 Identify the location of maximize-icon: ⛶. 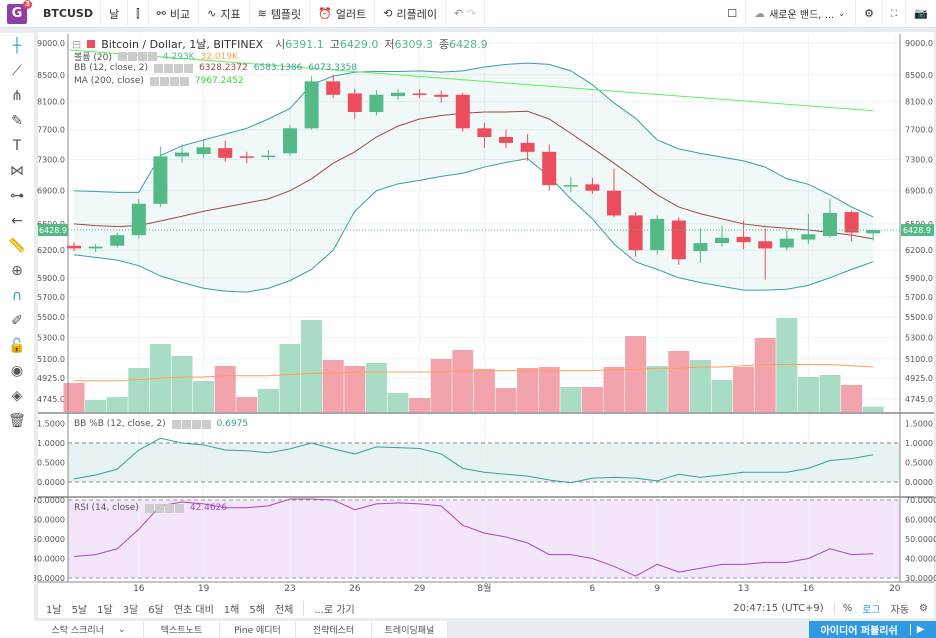
(895, 14).